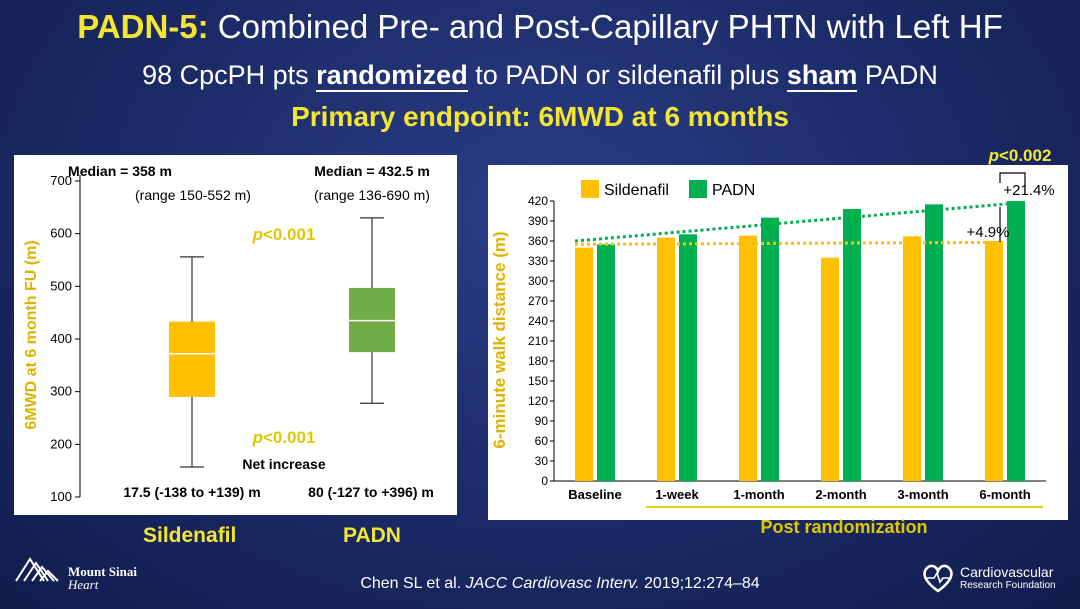 The height and width of the screenshot is (609, 1080). Describe the element at coordinates (499, 339) in the screenshot. I see `barchart-y-label: 6-minute walk distance (m)` at that location.